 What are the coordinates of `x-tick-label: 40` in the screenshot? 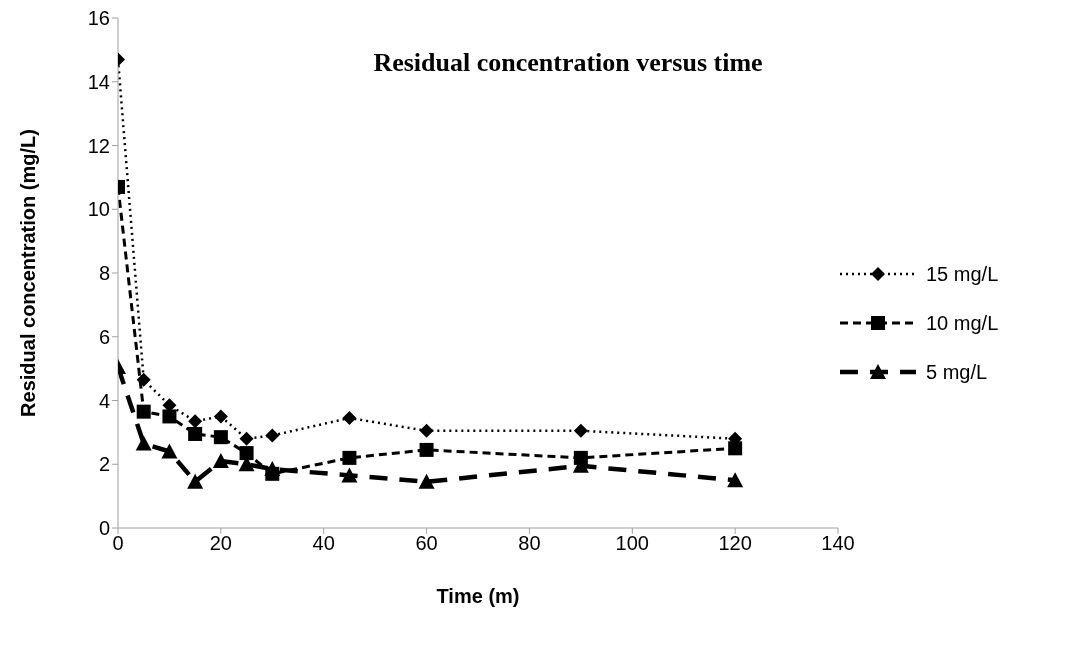 It's located at (323, 543).